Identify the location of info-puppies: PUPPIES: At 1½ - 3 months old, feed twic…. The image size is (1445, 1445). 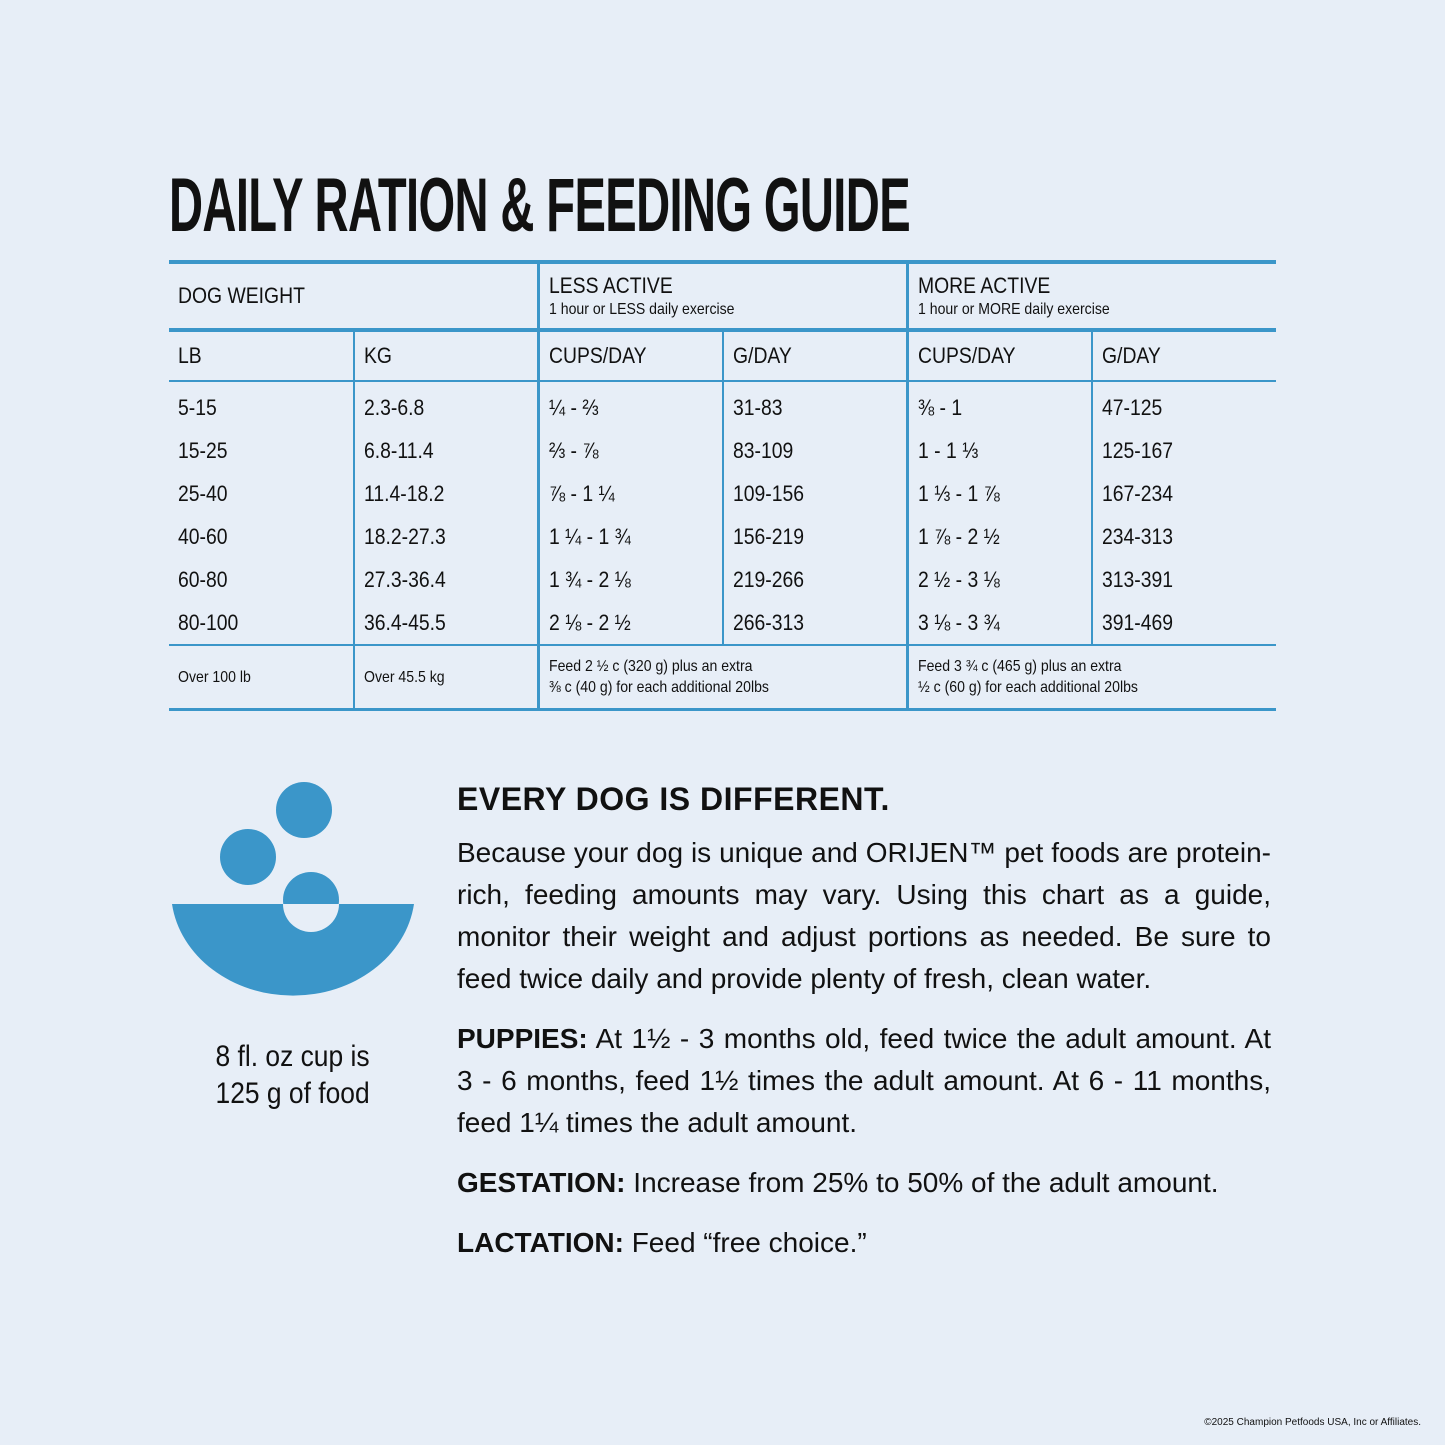
(864, 1080).